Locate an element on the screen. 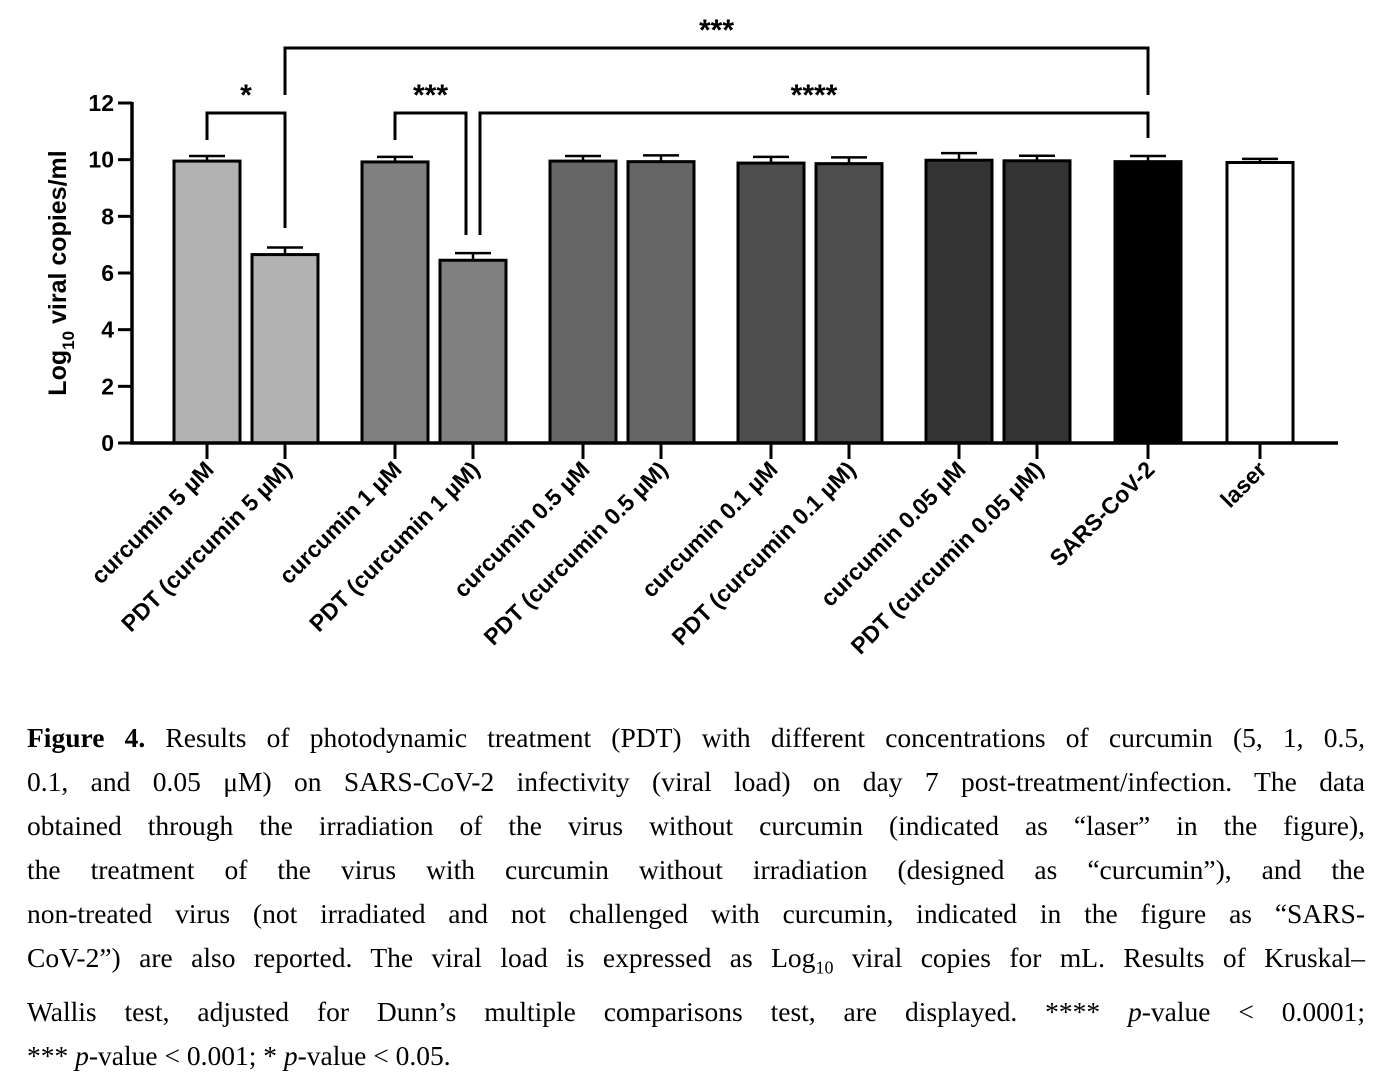  y-tick-label: 12 is located at coordinates (101, 103).